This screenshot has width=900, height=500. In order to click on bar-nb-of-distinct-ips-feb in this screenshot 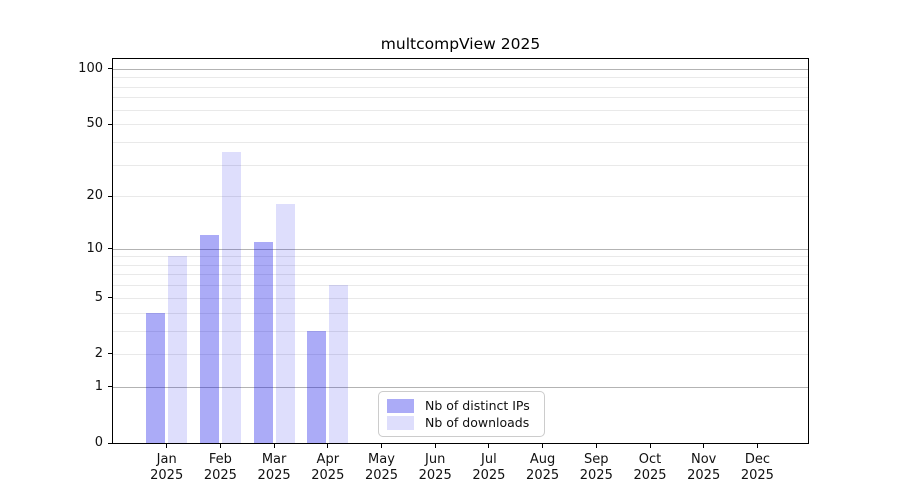, I will do `click(209, 339)`.